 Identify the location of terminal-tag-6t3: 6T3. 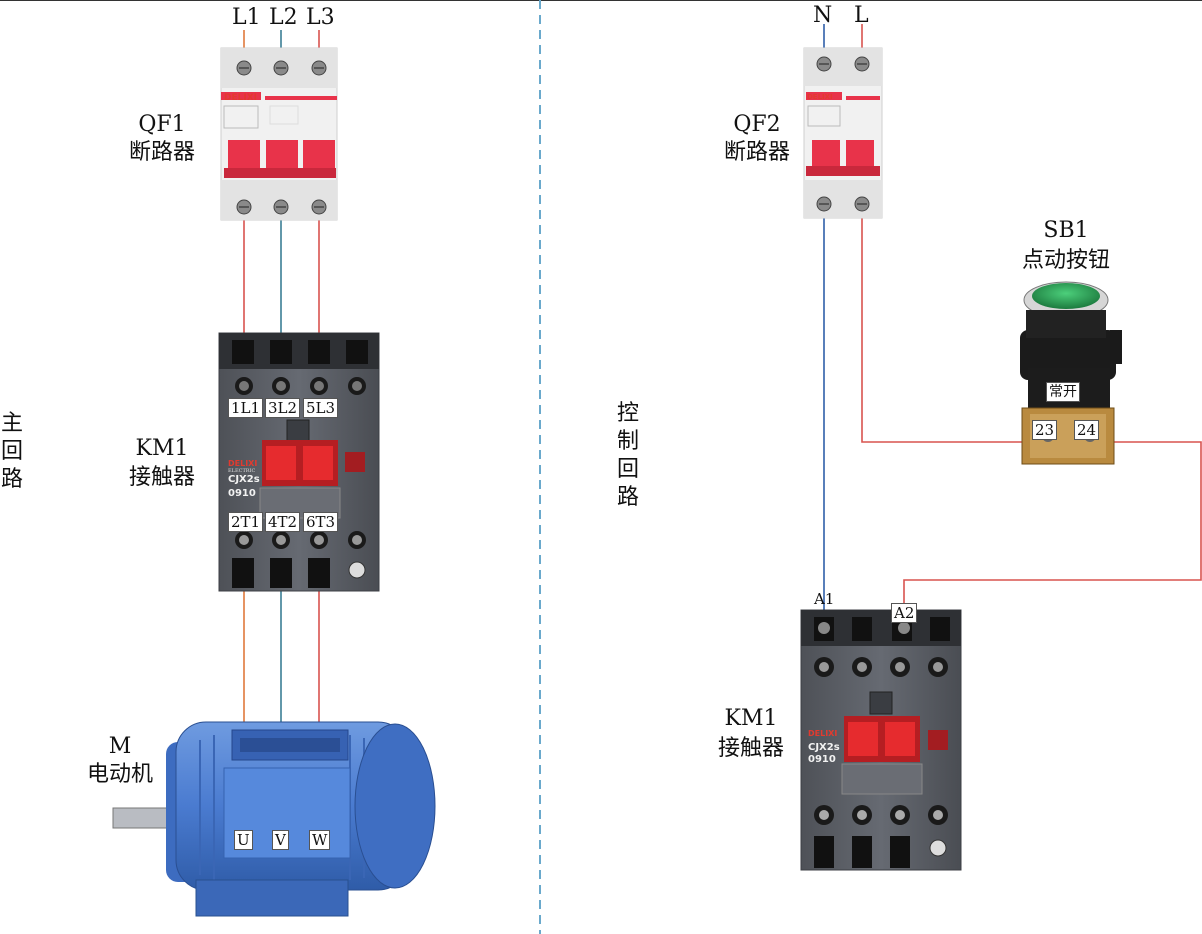
(321, 522).